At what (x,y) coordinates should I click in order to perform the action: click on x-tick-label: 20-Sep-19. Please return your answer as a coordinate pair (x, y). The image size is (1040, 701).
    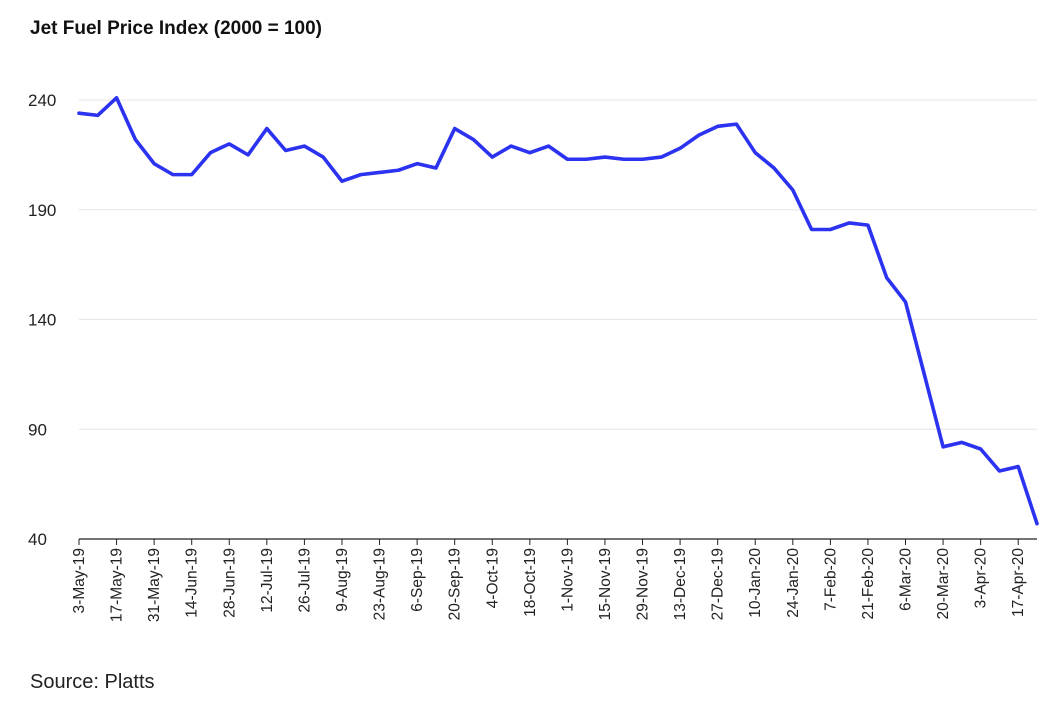
    Looking at the image, I should click on (455, 584).